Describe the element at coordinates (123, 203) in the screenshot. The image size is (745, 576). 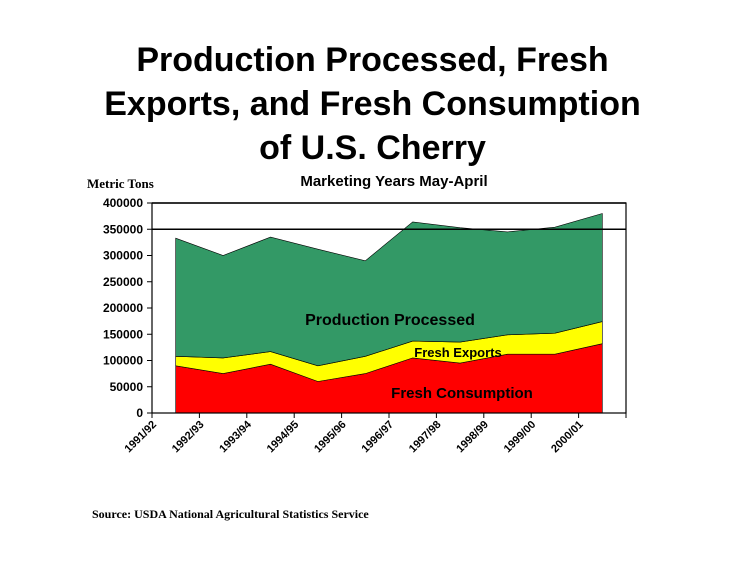
I see `y-tick-label-8: 400000` at that location.